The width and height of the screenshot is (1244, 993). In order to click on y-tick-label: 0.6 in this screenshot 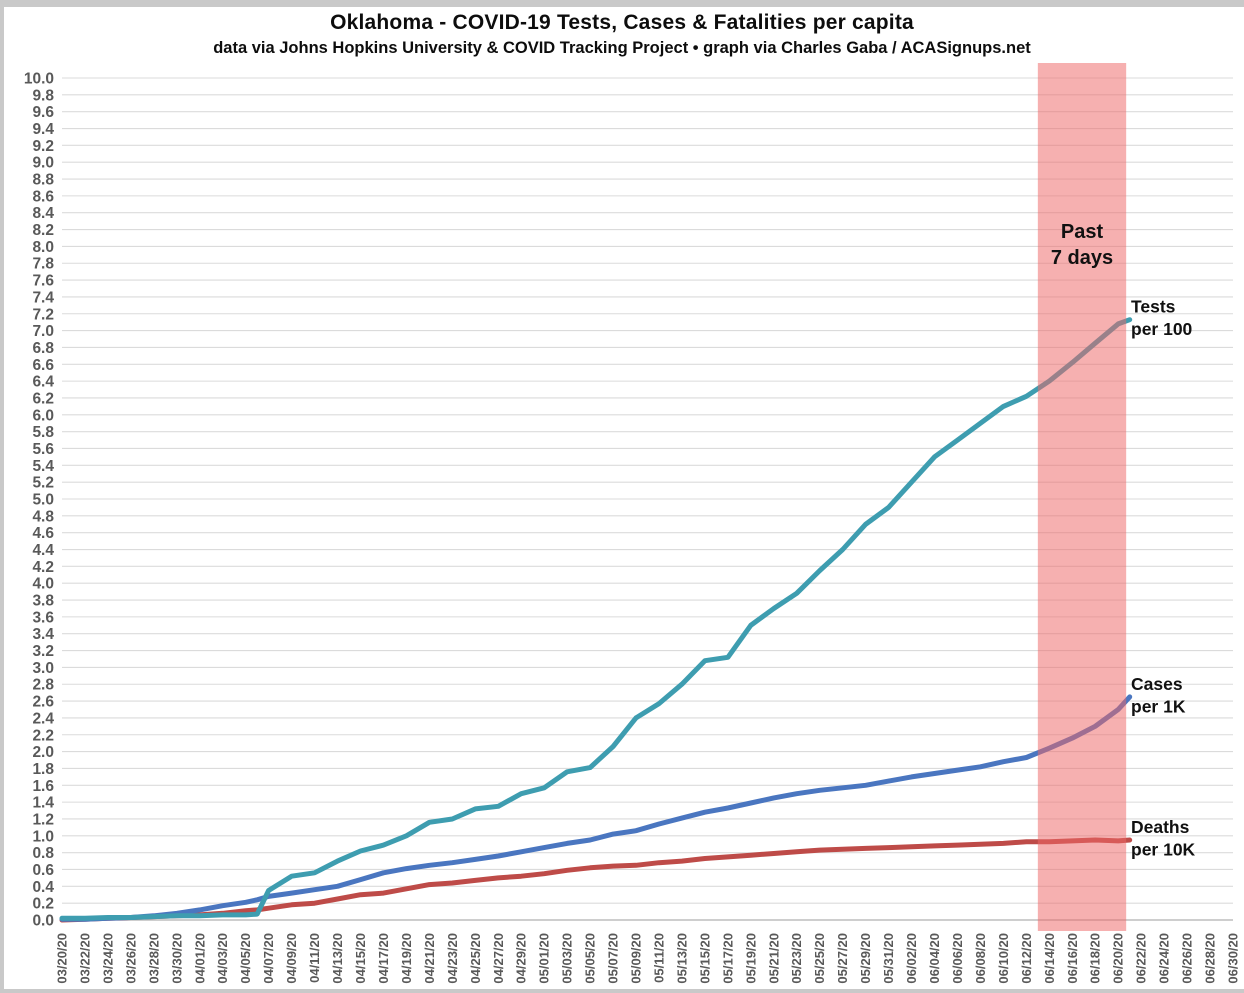, I will do `click(43, 870)`.